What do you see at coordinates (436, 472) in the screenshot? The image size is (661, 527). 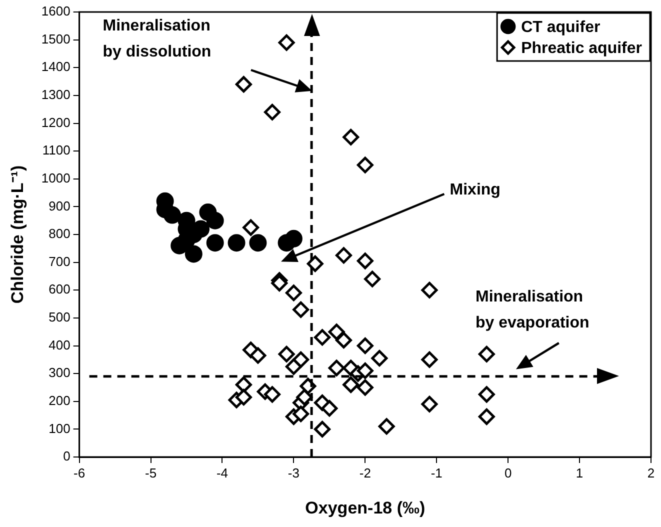 I see `x-tick-label: -1` at bounding box center [436, 472].